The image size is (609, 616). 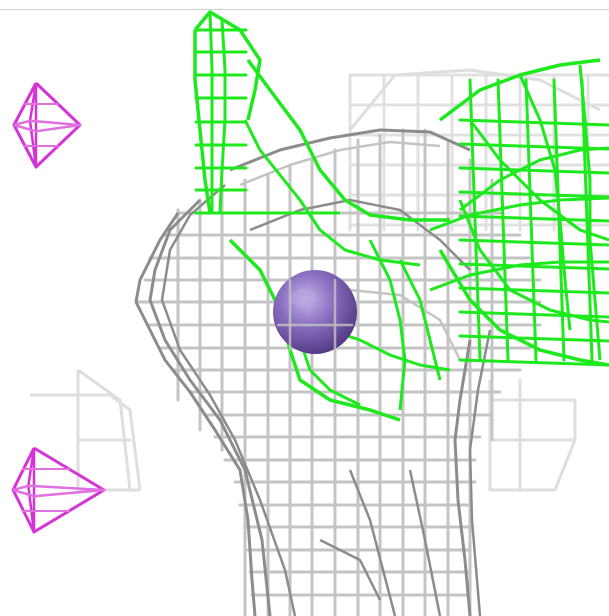 What do you see at coordinates (304, 9) in the screenshot?
I see `viewport-top-border` at bounding box center [304, 9].